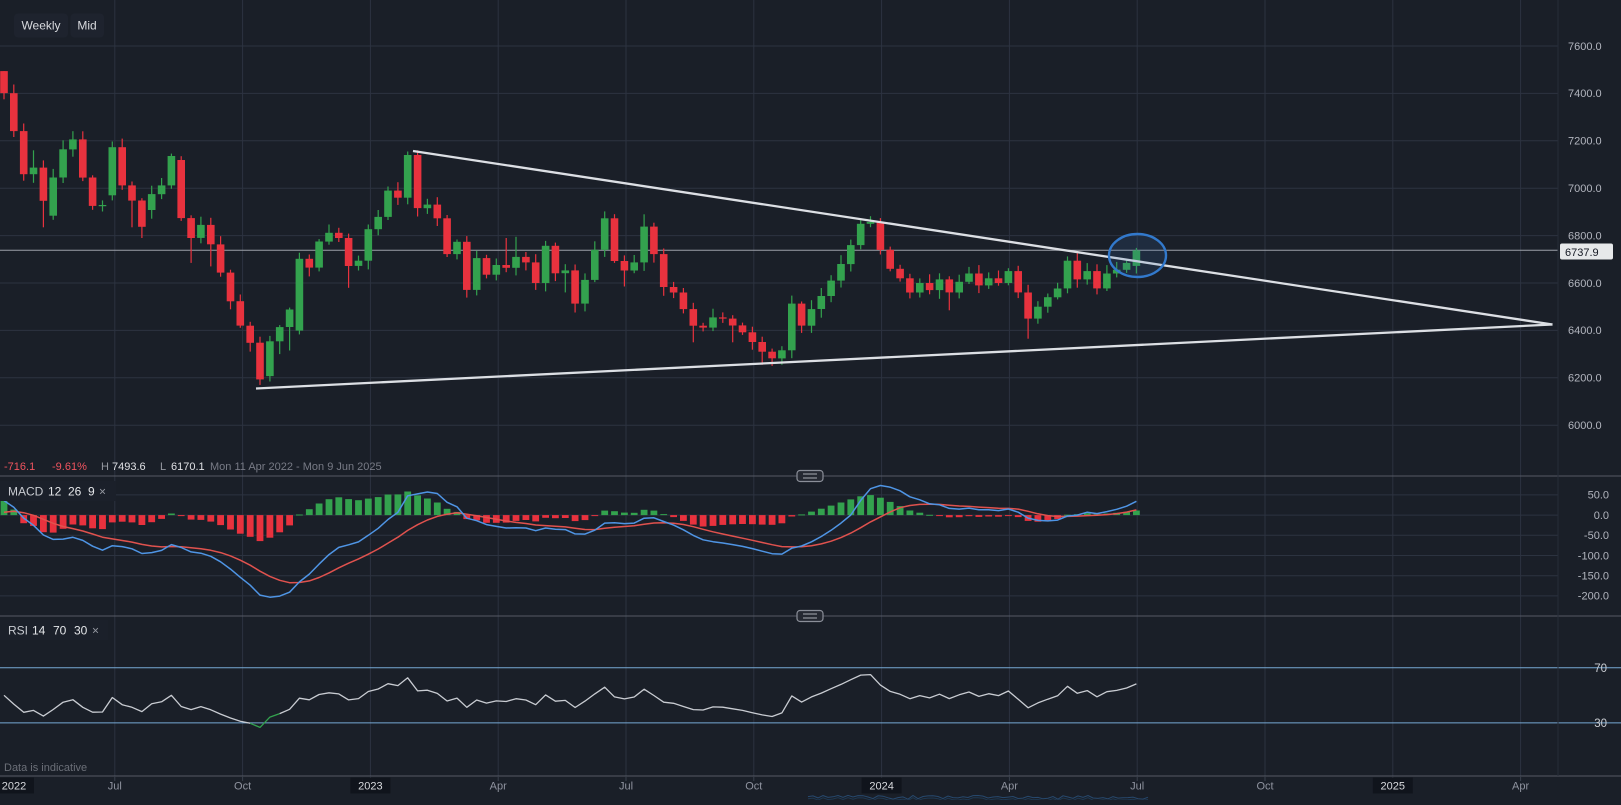  I want to click on svg-text: 6000.0, so click(1585, 426).